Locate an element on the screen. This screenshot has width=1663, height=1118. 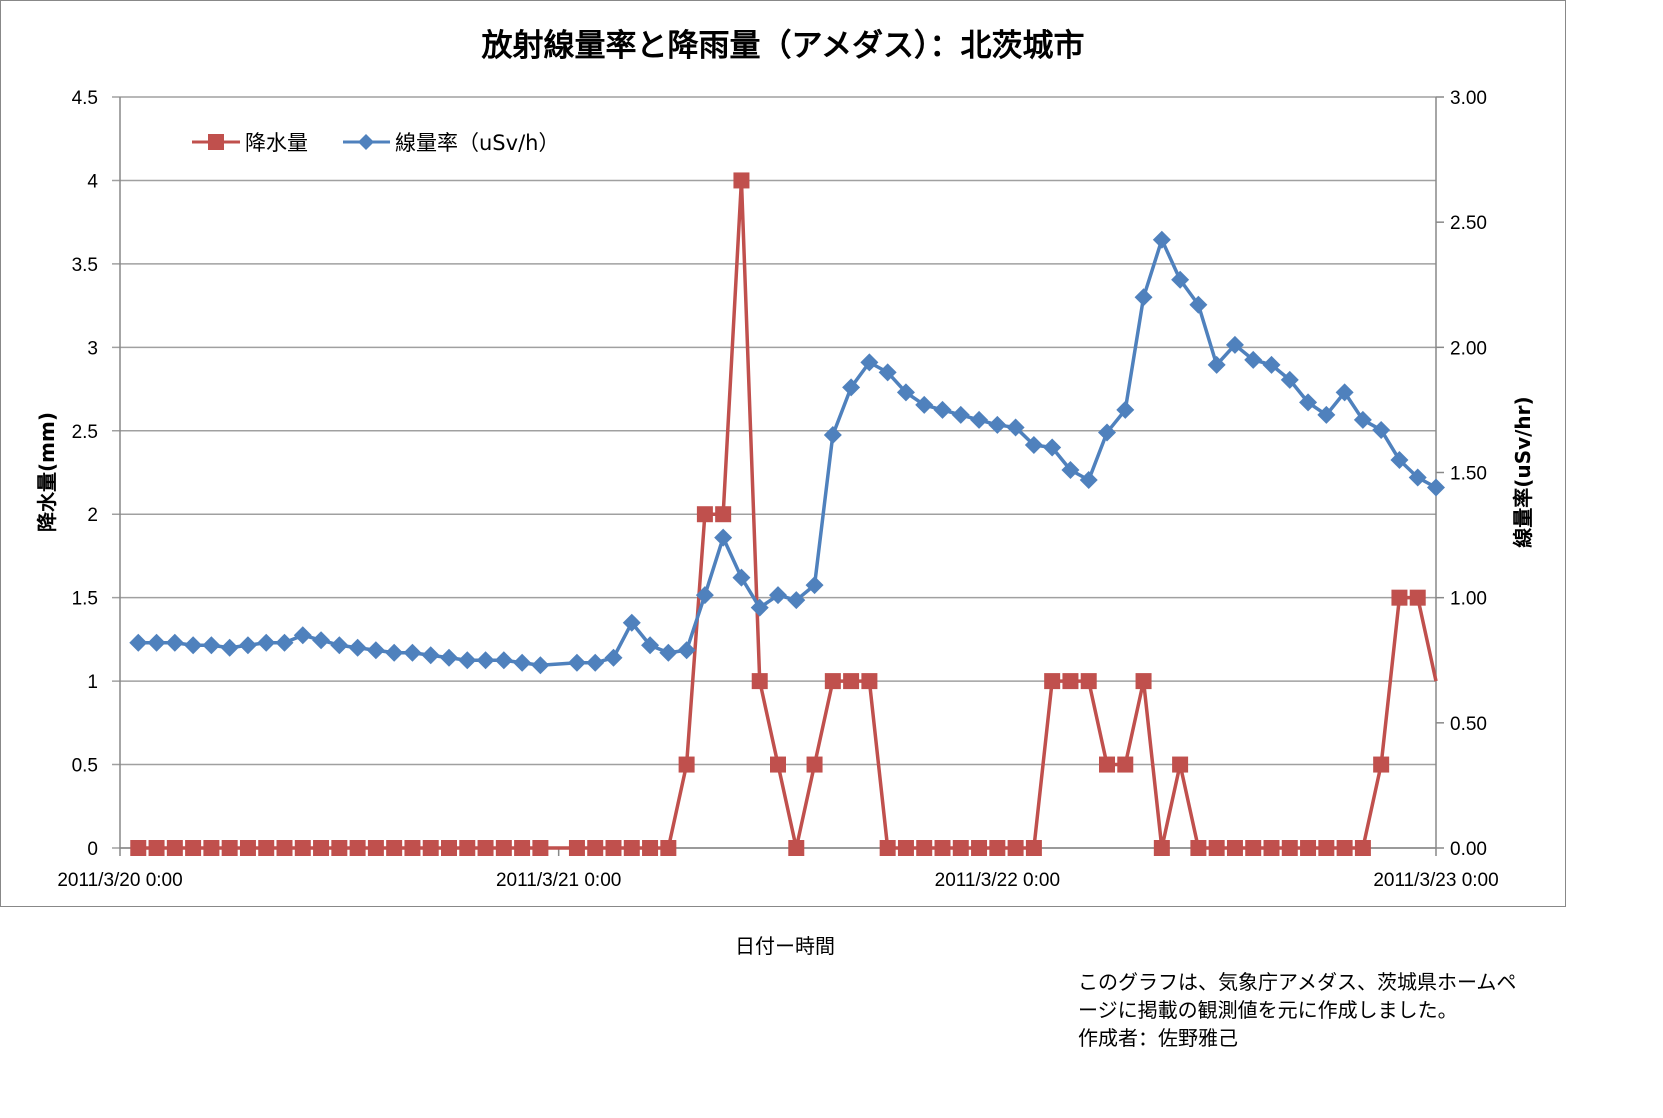
legend-dose-label: 線量率（uSv/h） is located at coordinates (477, 143).